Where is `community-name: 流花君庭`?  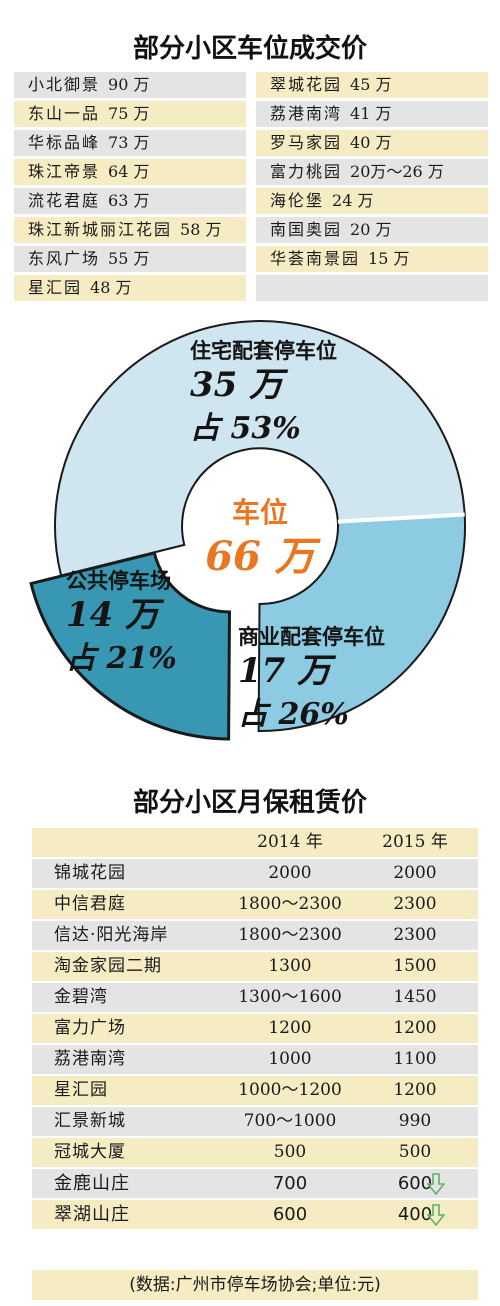 community-name: 流花君庭 is located at coordinates (64, 200).